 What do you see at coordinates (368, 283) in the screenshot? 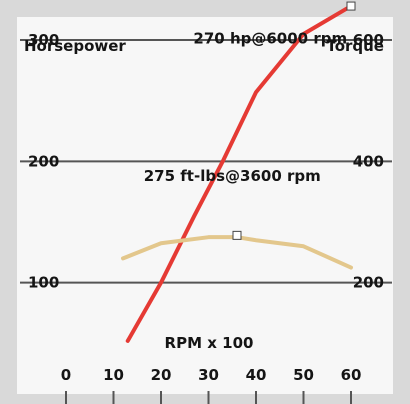
I see `right-tick-label: 200` at bounding box center [368, 283].